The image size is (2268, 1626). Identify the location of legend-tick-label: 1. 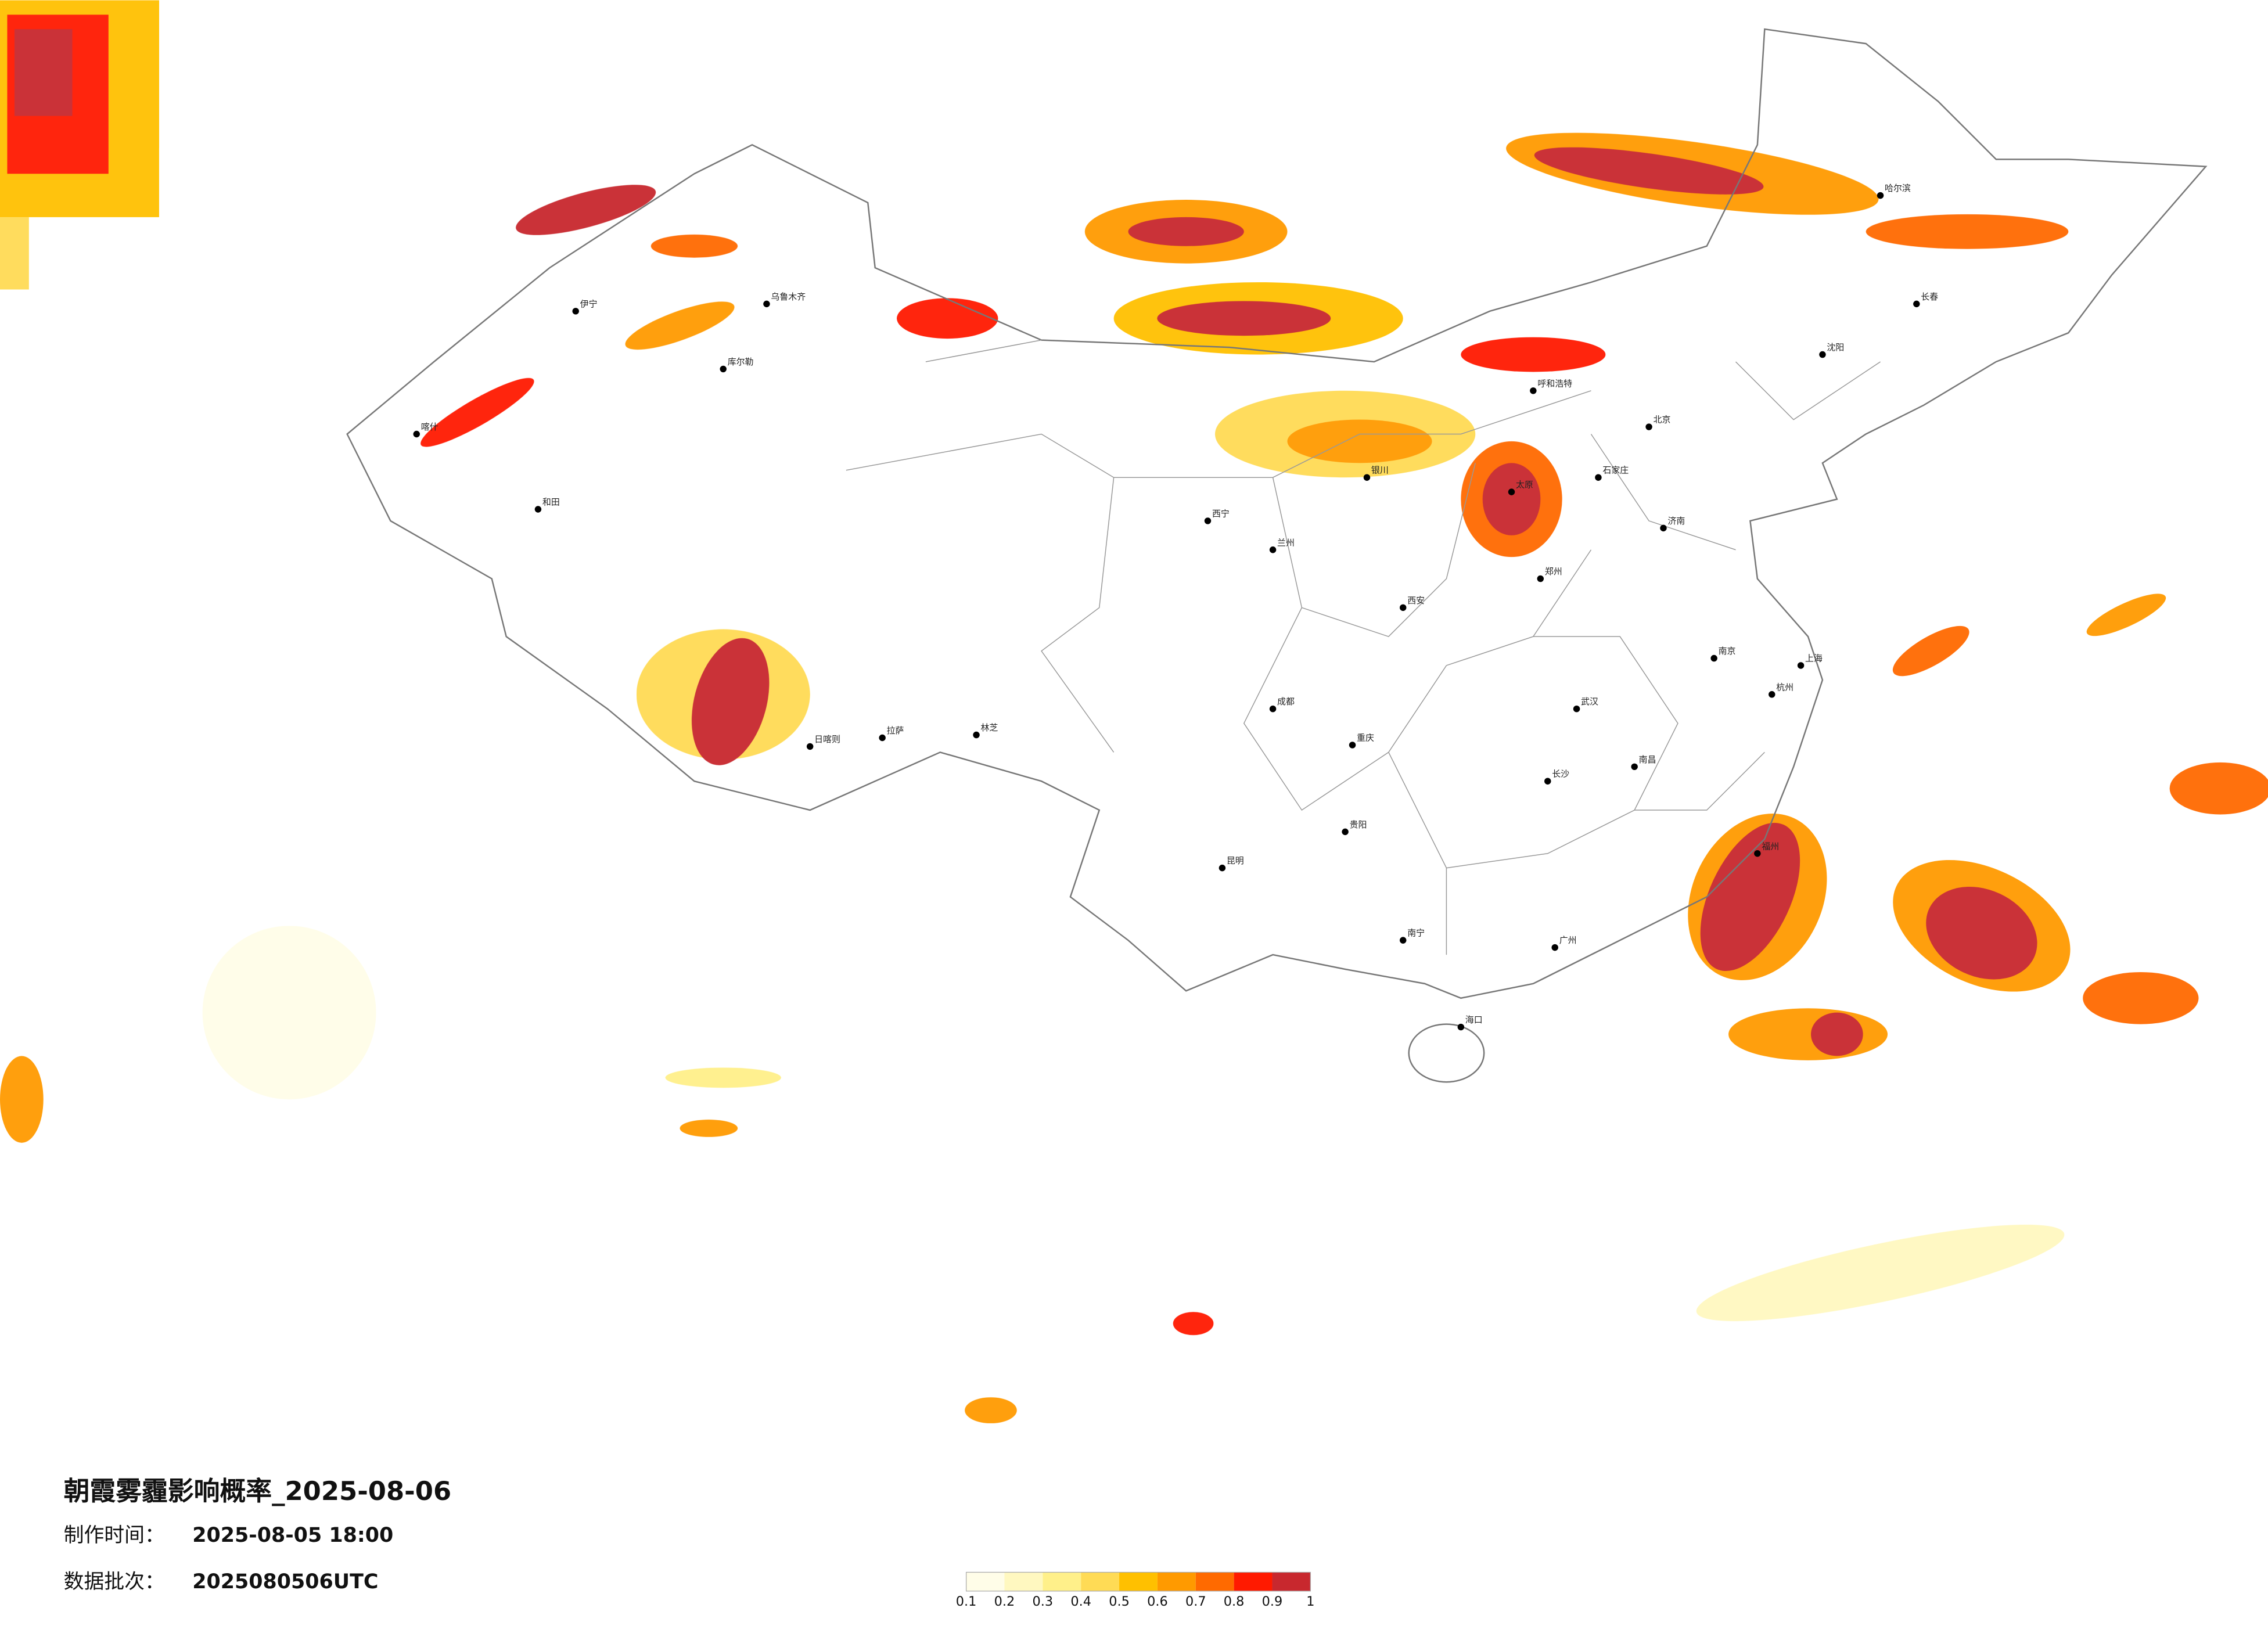
(1310, 1601).